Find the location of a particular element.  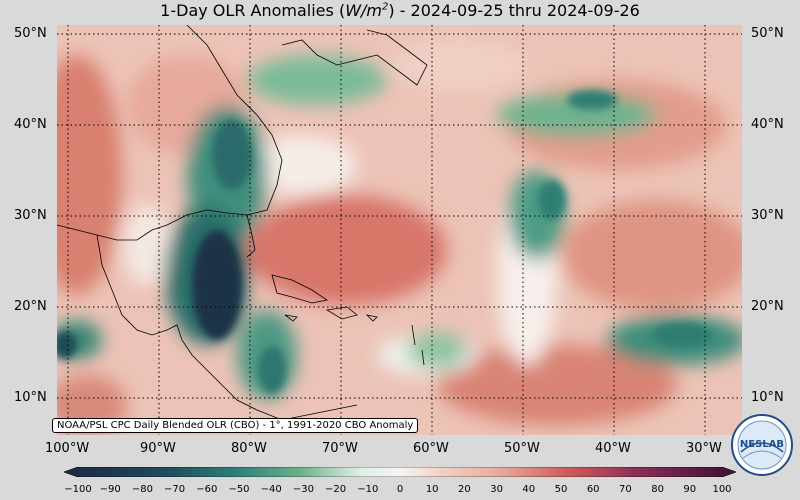

lat-label-10n-left: 10°N is located at coordinates (30, 397).